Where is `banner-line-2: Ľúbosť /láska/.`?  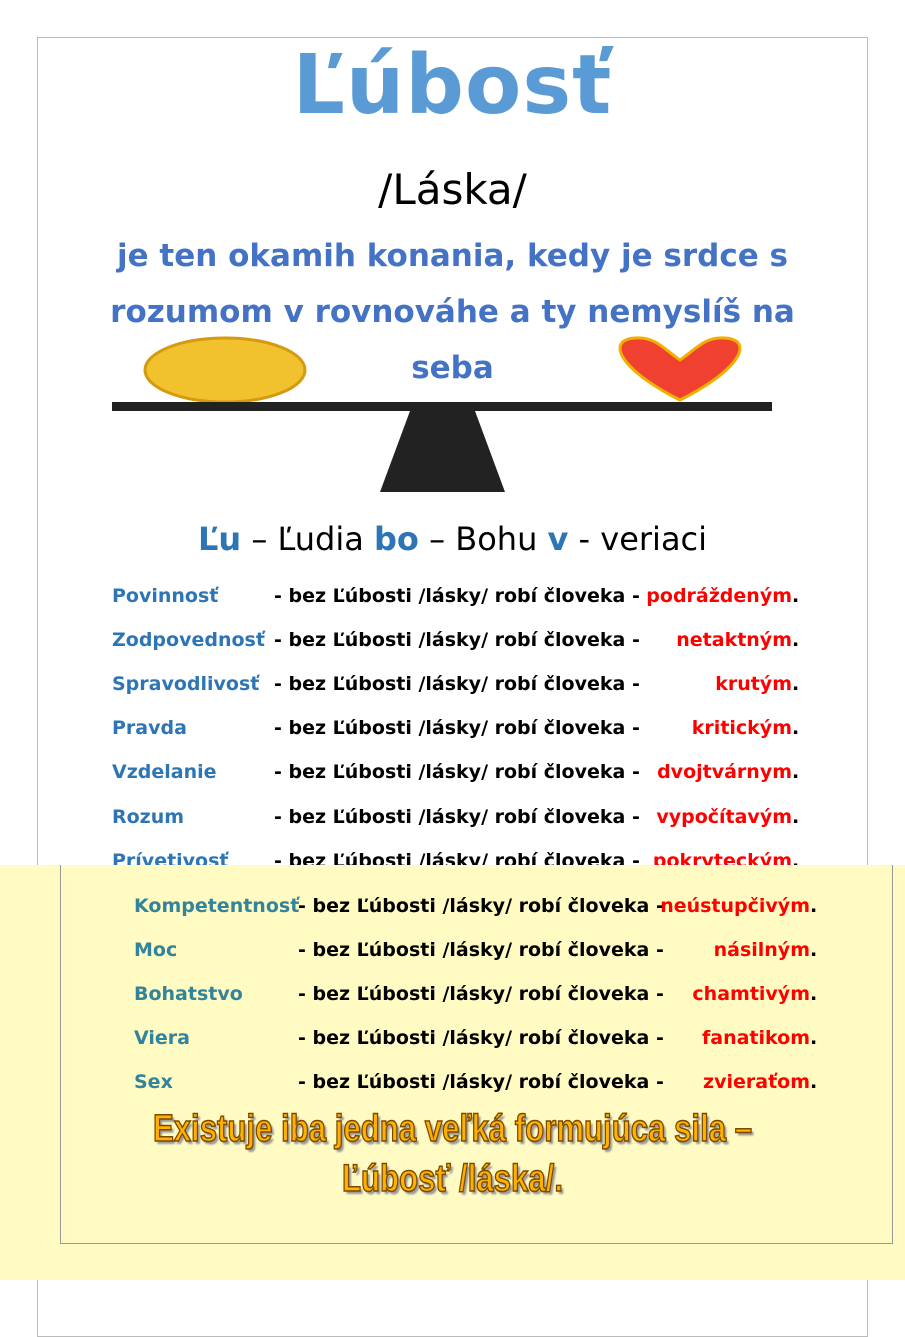 banner-line-2: Ľúbosť /láska/. is located at coordinates (452, 1179).